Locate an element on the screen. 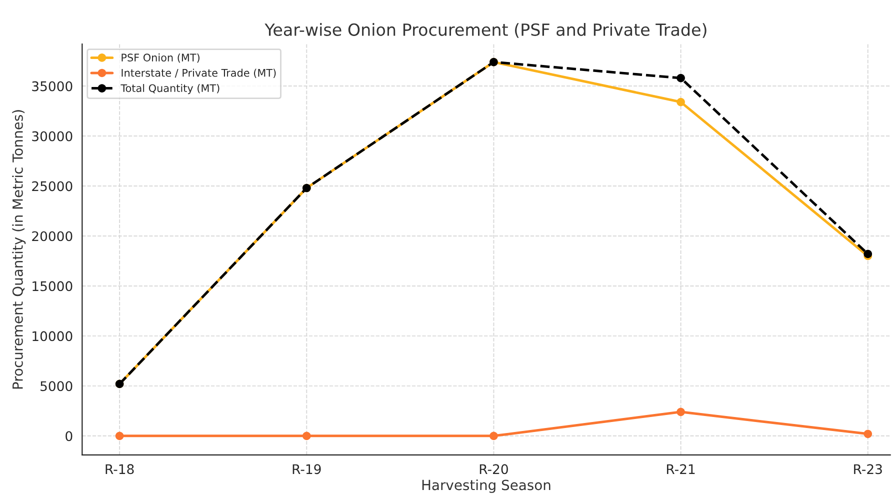 The image size is (893, 495). x-tick-label: R-19 is located at coordinates (306, 469).